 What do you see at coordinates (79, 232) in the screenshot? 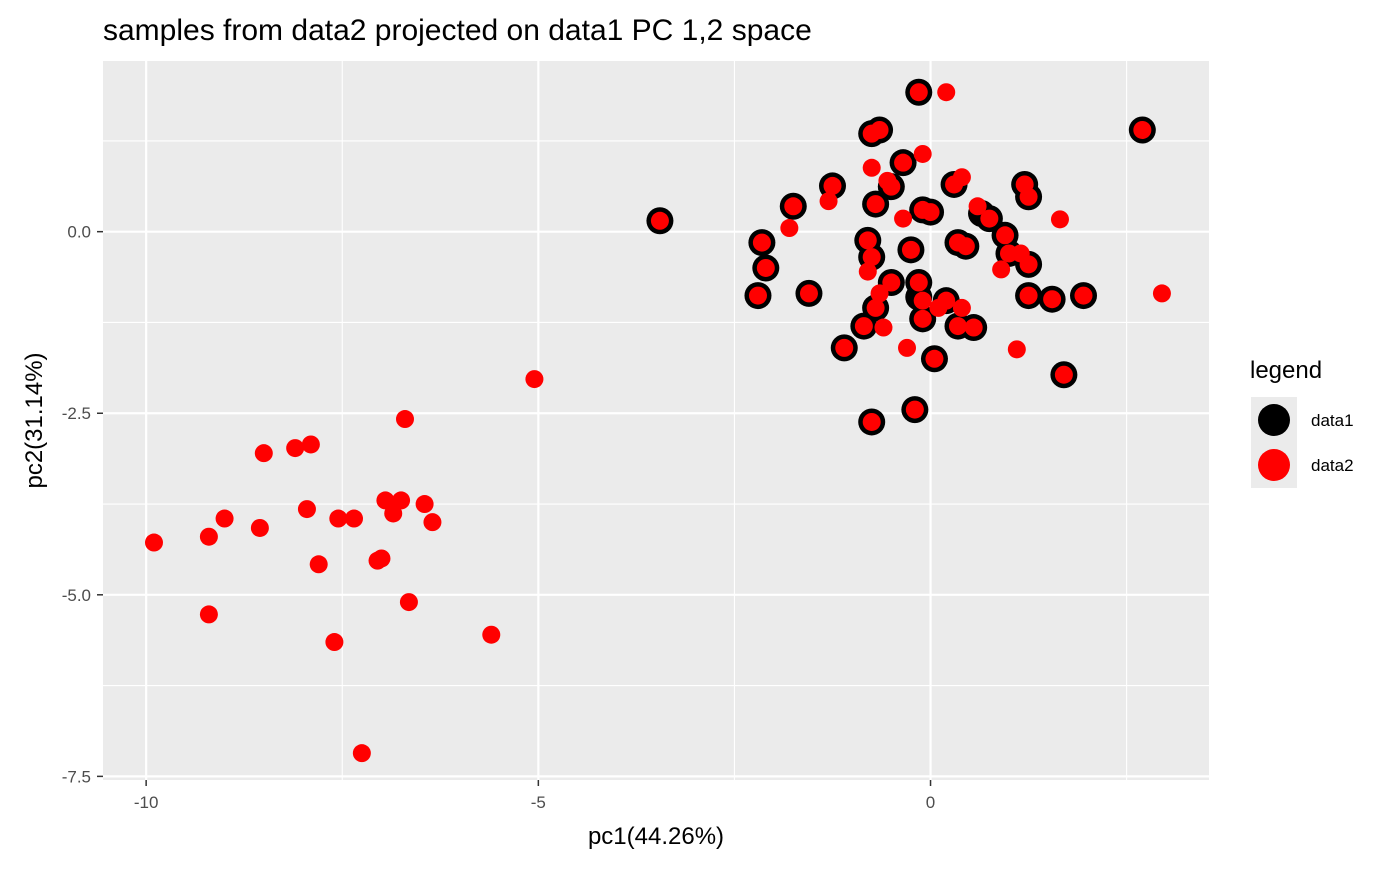
I see `y-tick-label: 0.0` at bounding box center [79, 232].